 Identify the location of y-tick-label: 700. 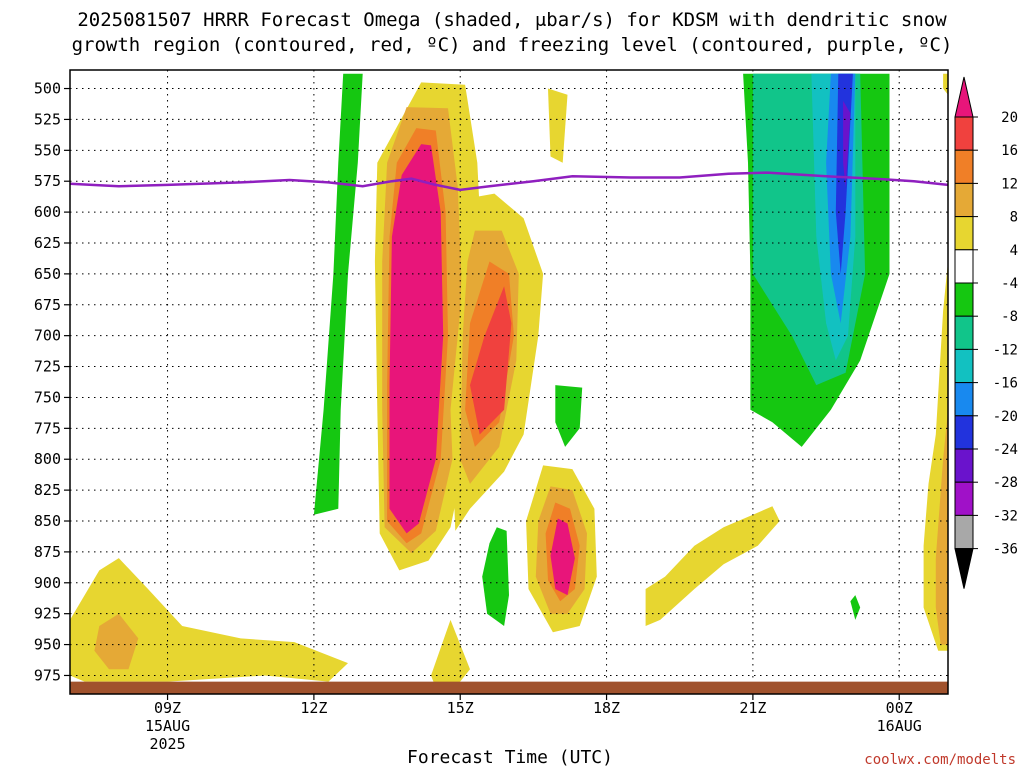
(47, 336).